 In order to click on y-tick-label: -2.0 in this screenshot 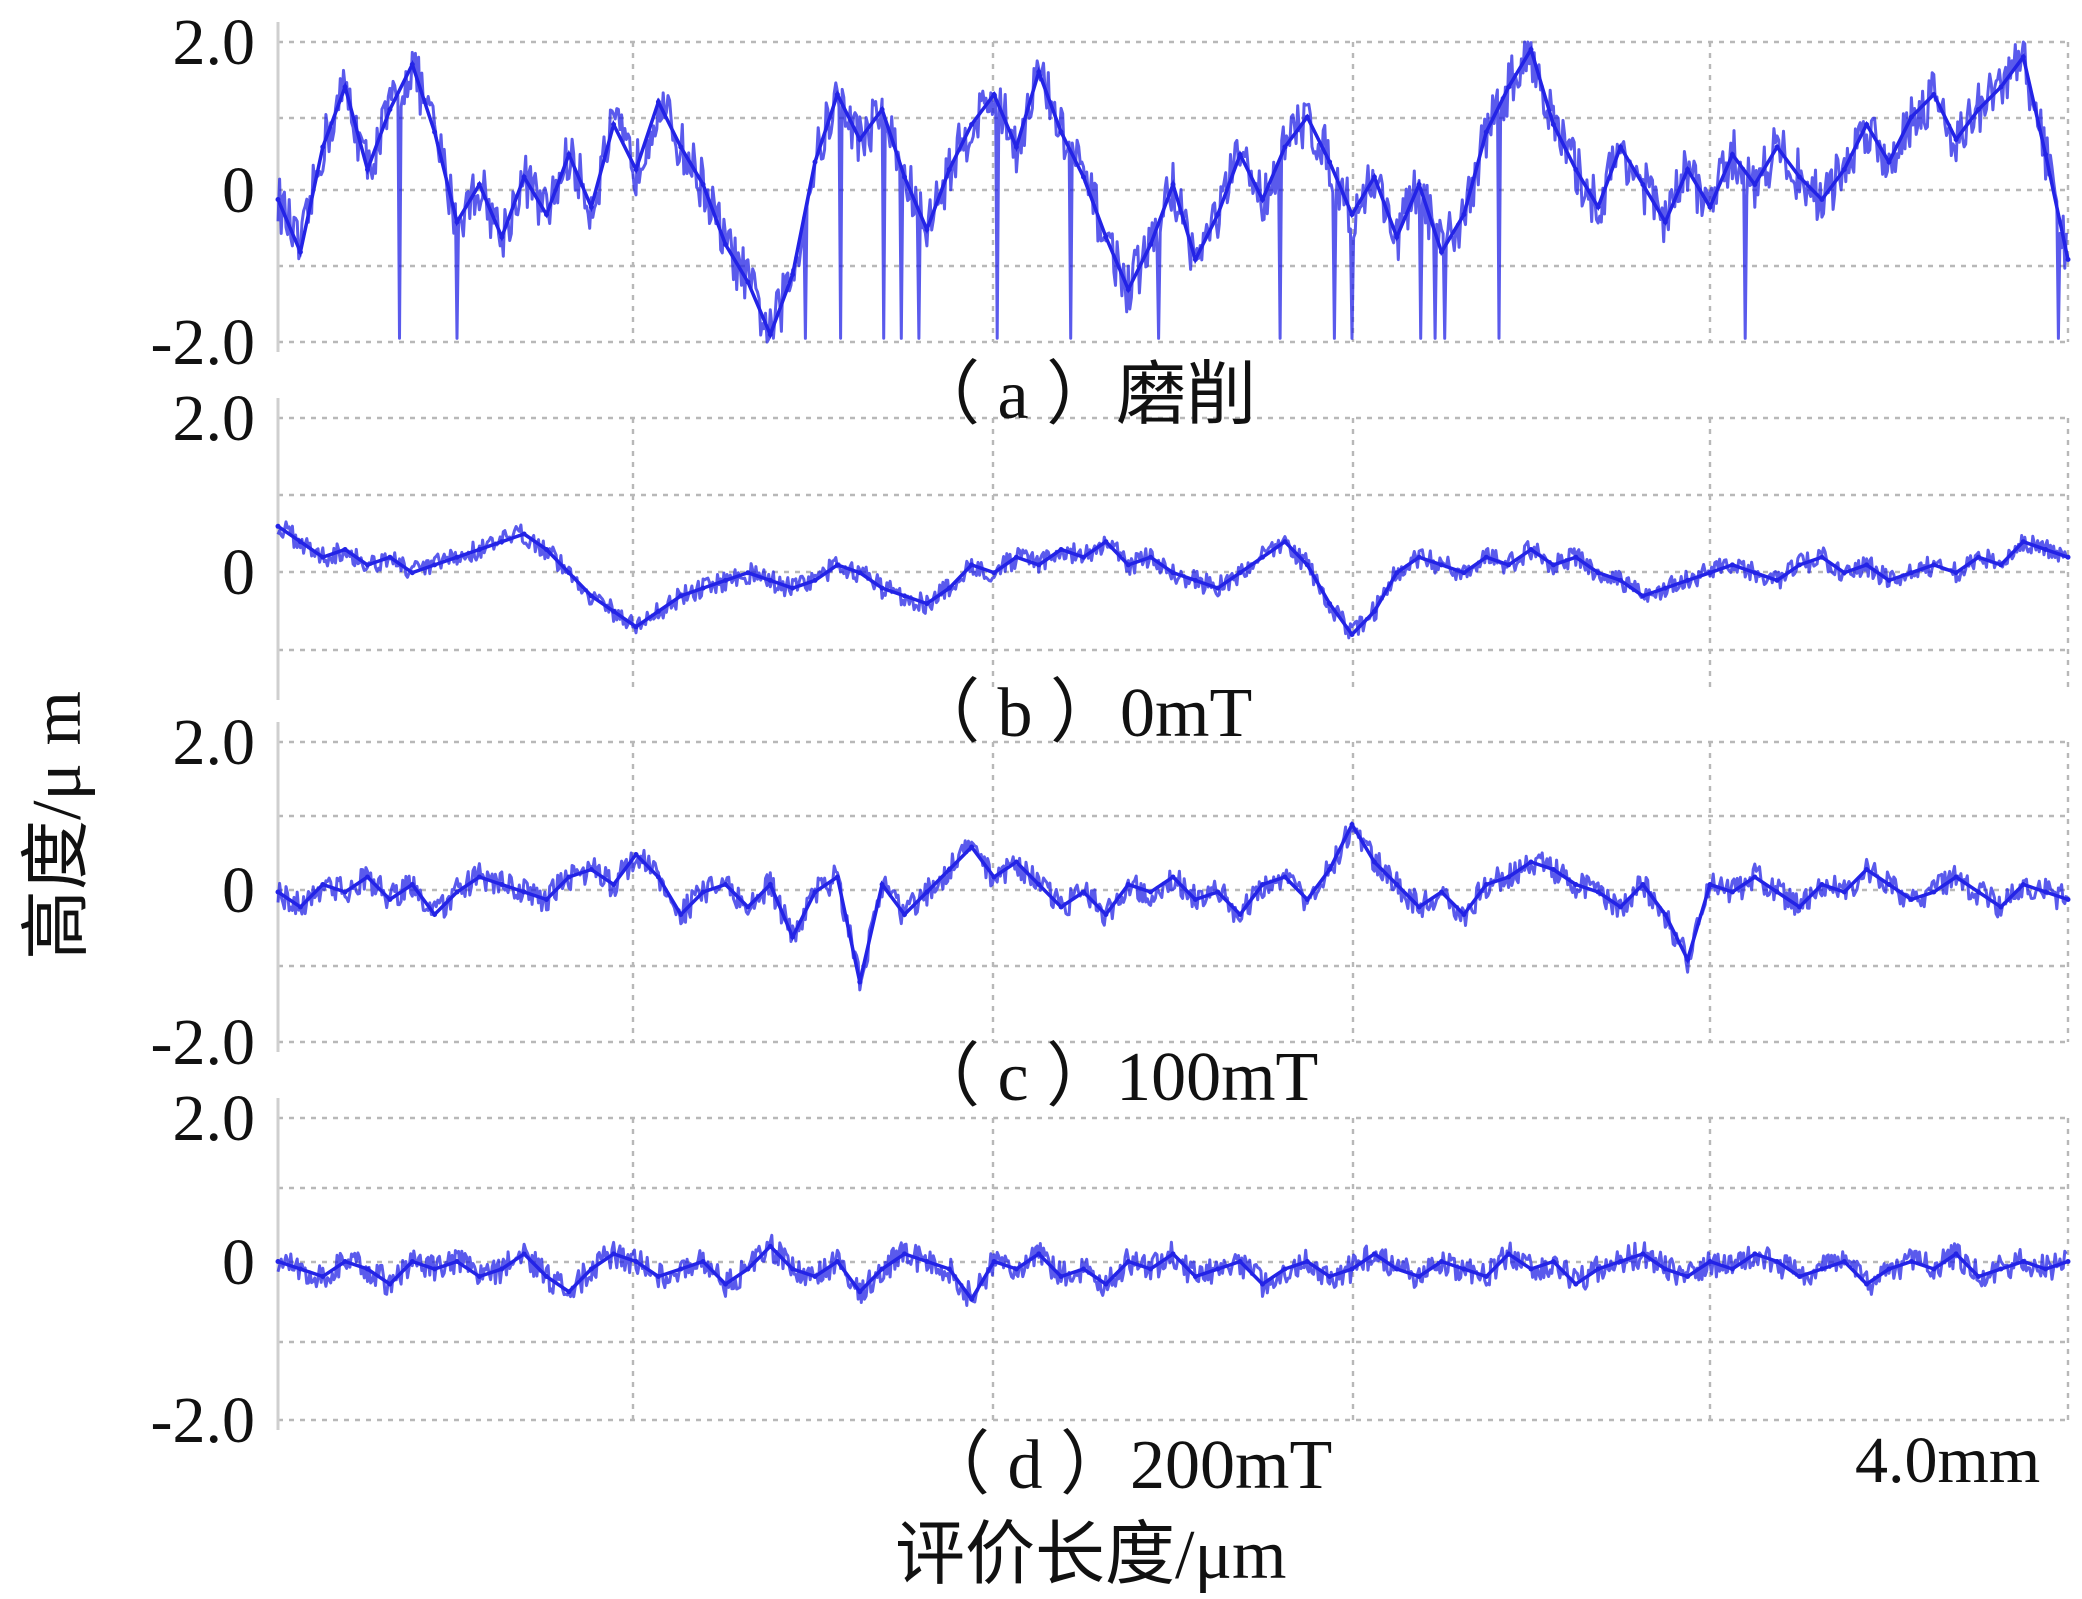, I will do `click(203, 1042)`.